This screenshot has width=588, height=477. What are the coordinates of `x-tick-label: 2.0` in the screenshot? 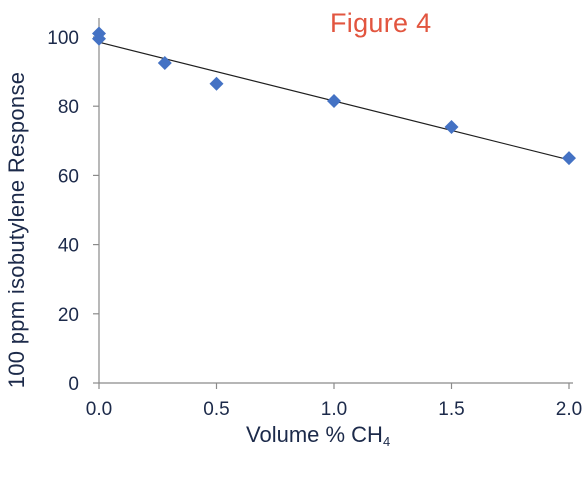 It's located at (569, 409).